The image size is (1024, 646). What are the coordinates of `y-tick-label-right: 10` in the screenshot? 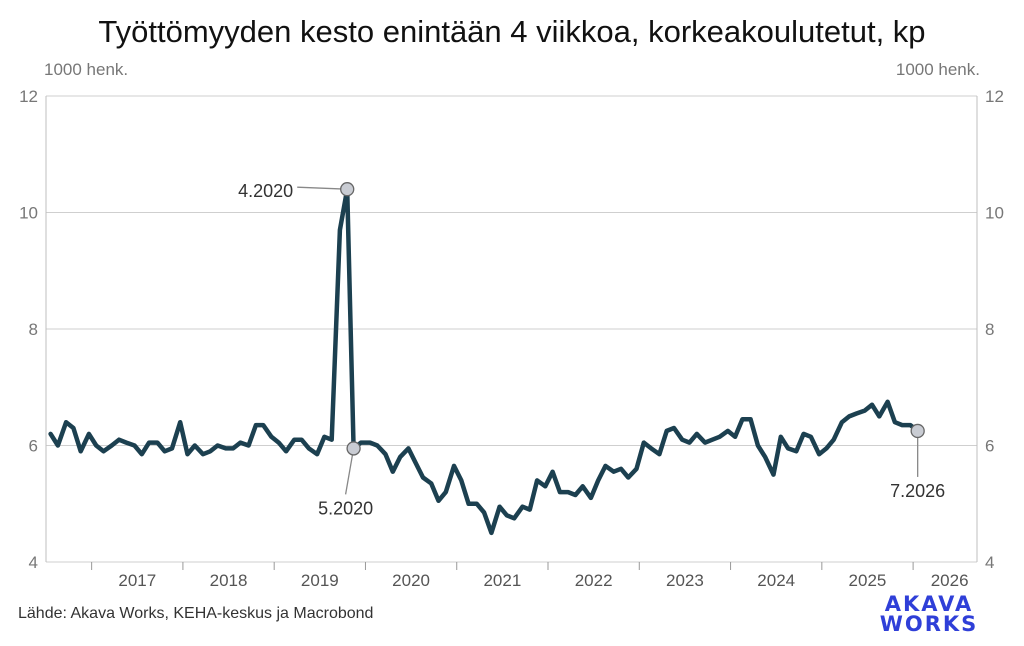 It's located at (994, 213).